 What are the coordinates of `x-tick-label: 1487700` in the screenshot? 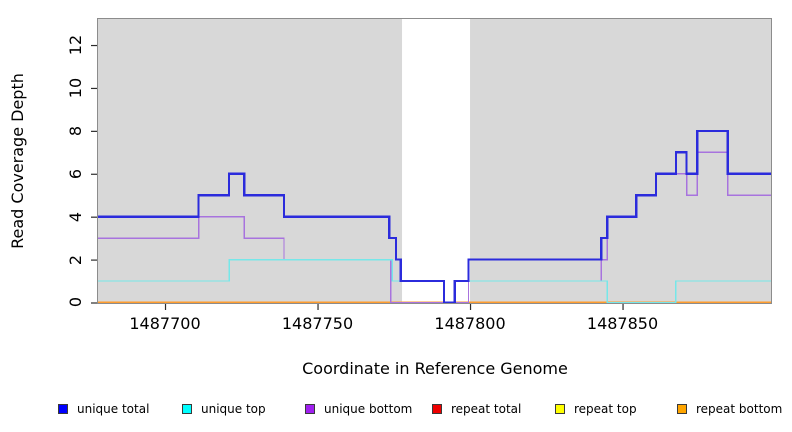 It's located at (165, 323).